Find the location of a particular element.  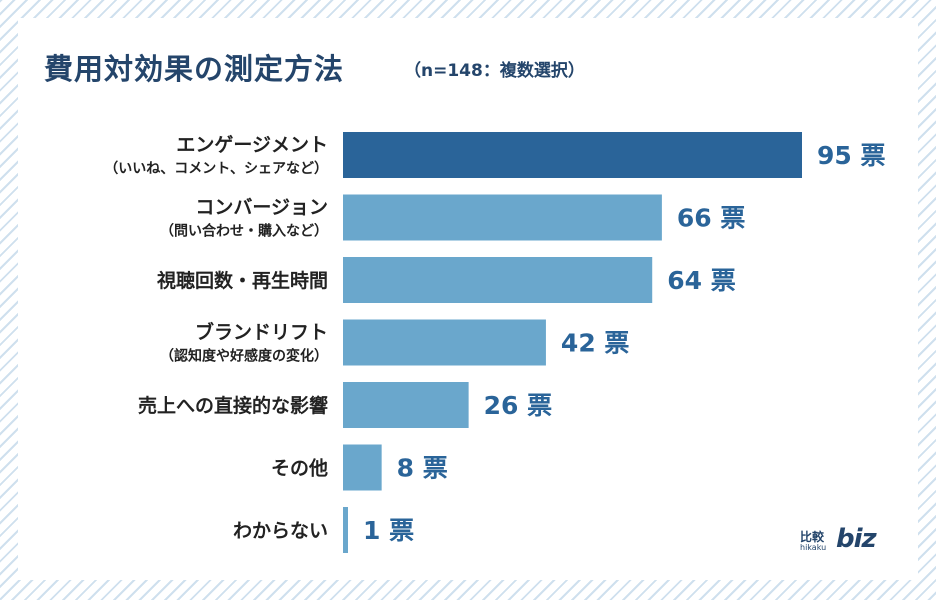

logo-romaji: hikaku is located at coordinates (813, 547).